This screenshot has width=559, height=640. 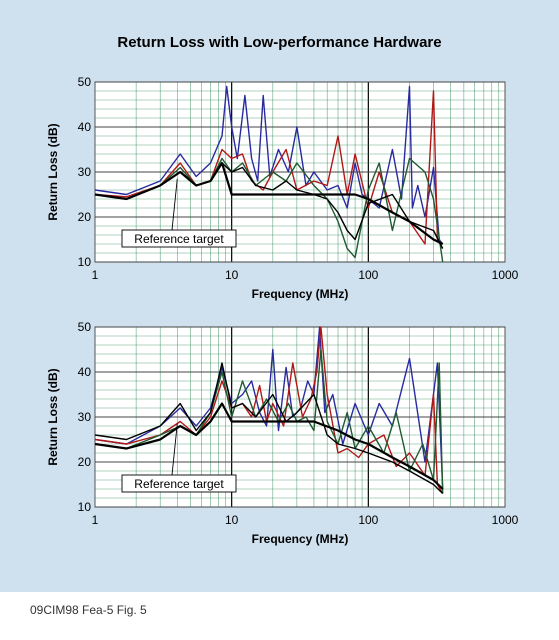 I want to click on figure-caption: 09CIM98 Fea-5 Fig. 5, so click(x=88, y=610).